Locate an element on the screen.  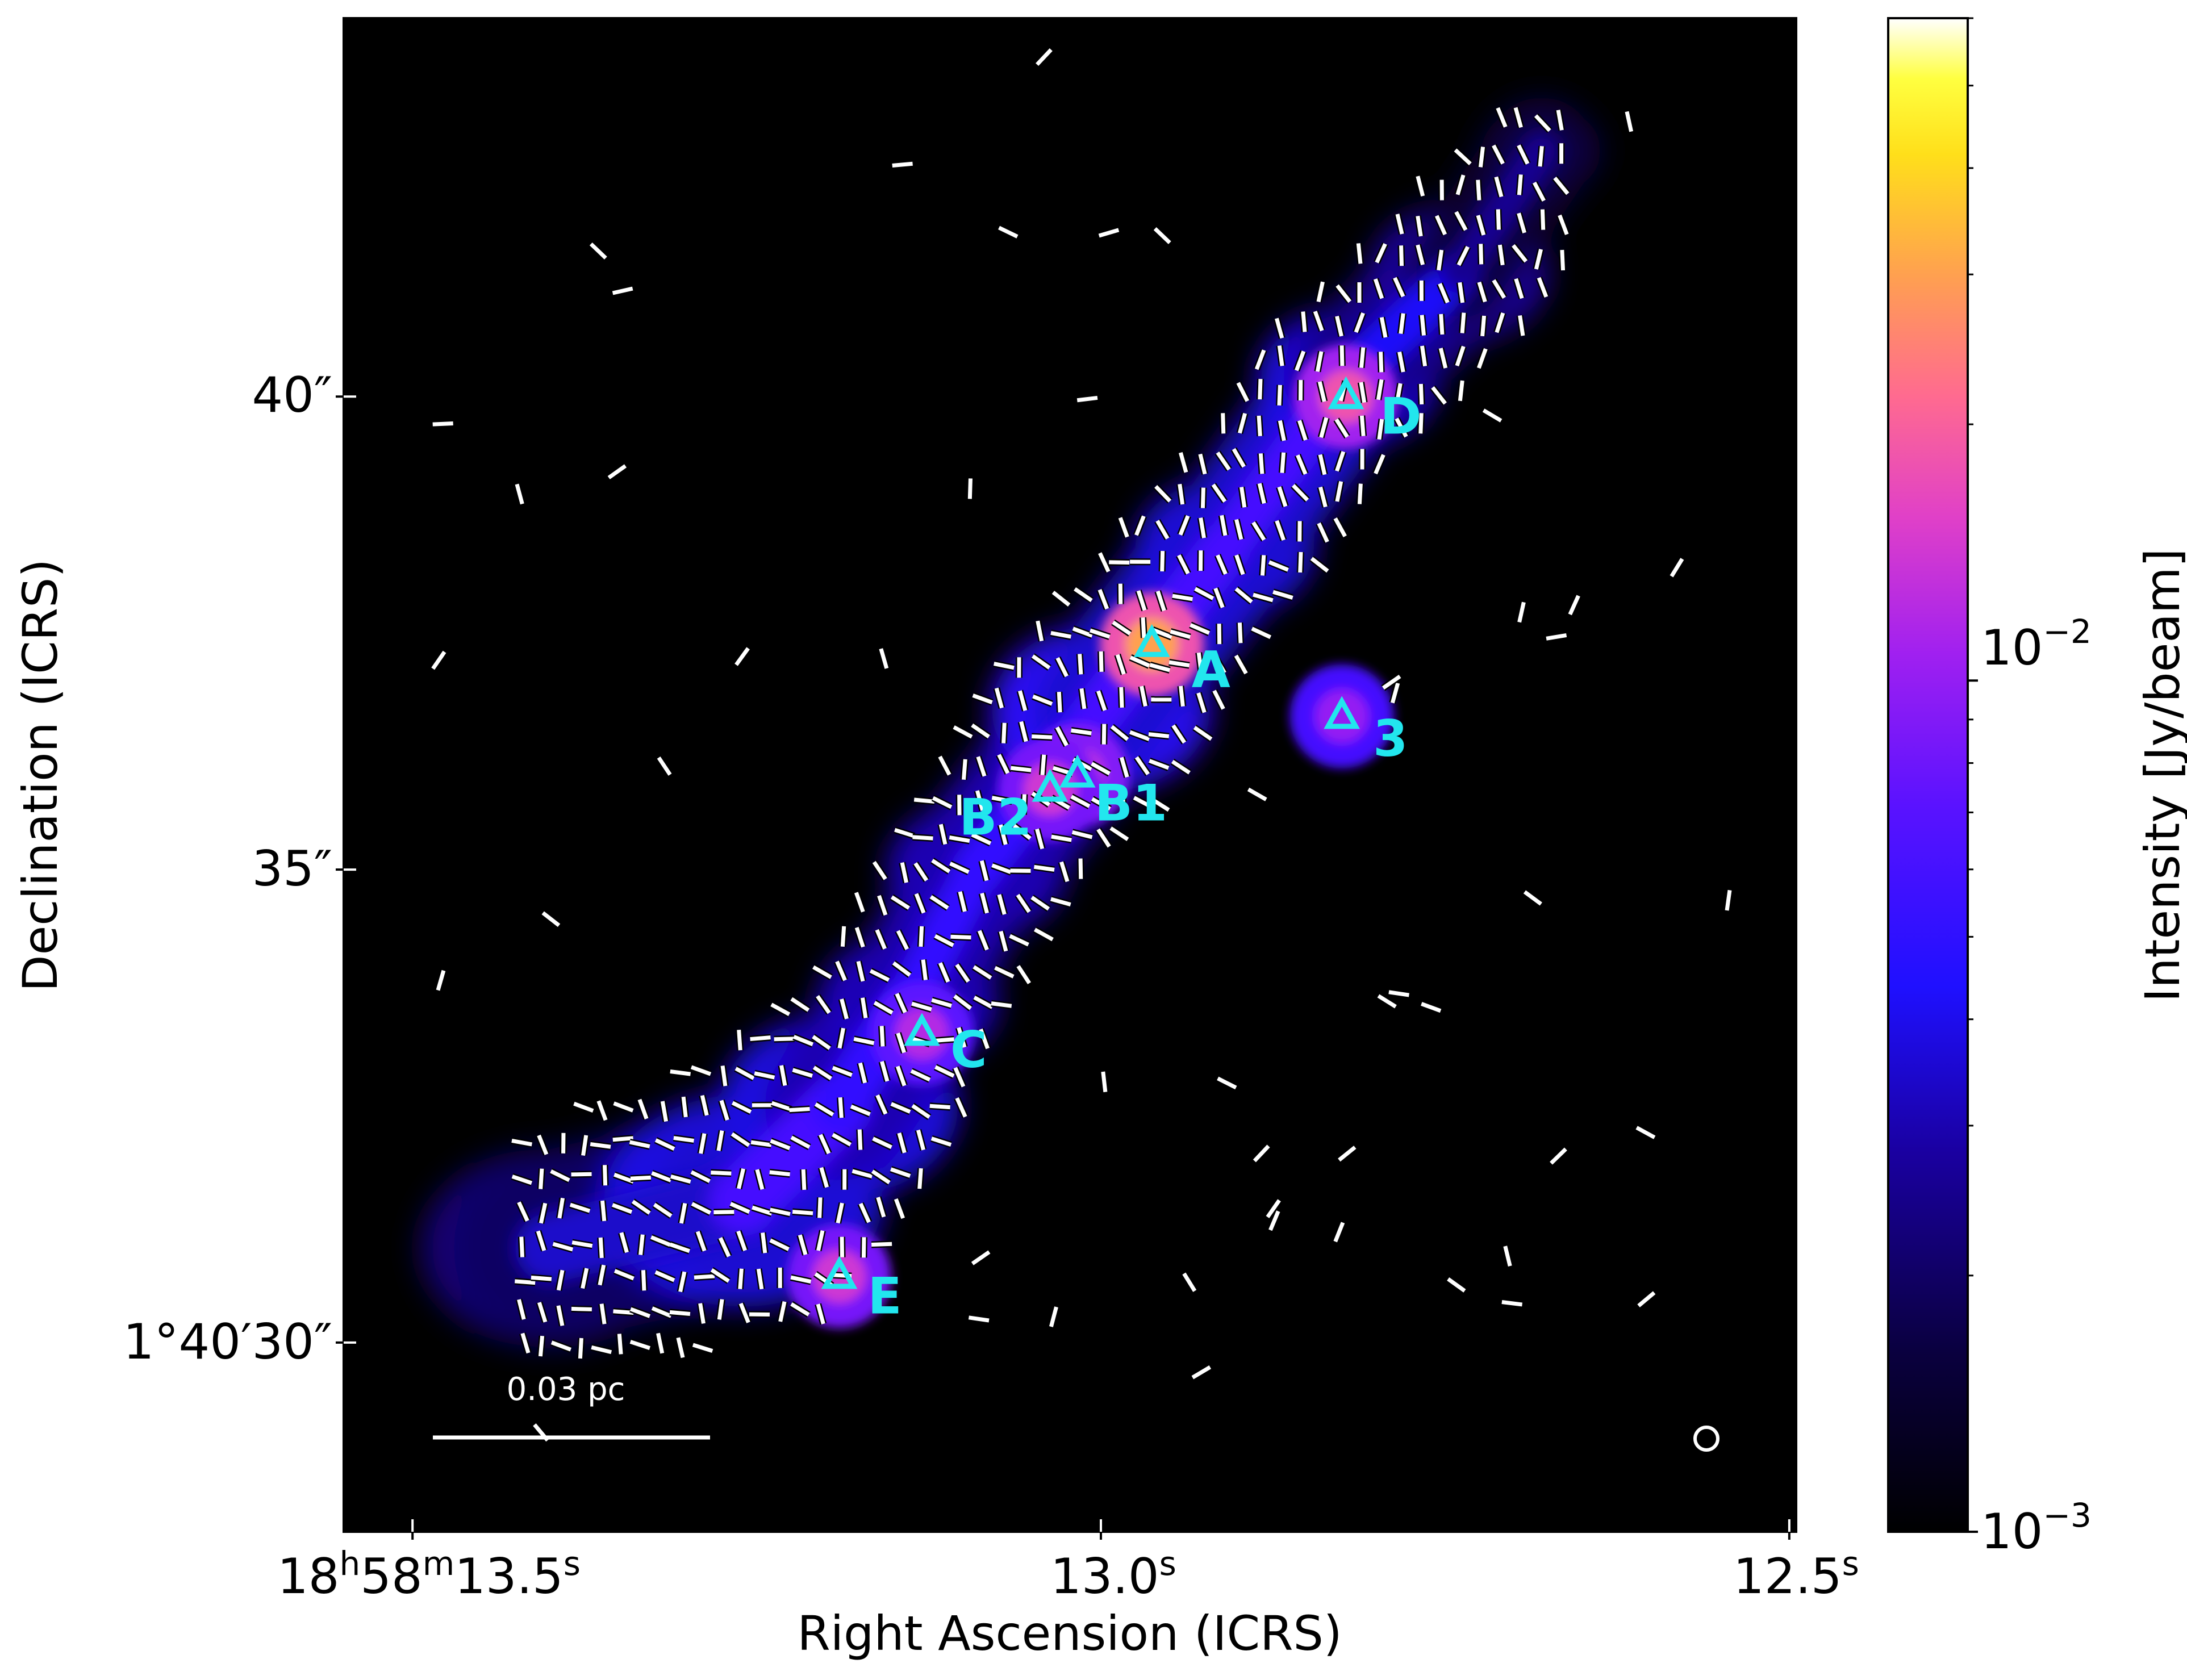
colorbar-gradient is located at coordinates (1928, 775).